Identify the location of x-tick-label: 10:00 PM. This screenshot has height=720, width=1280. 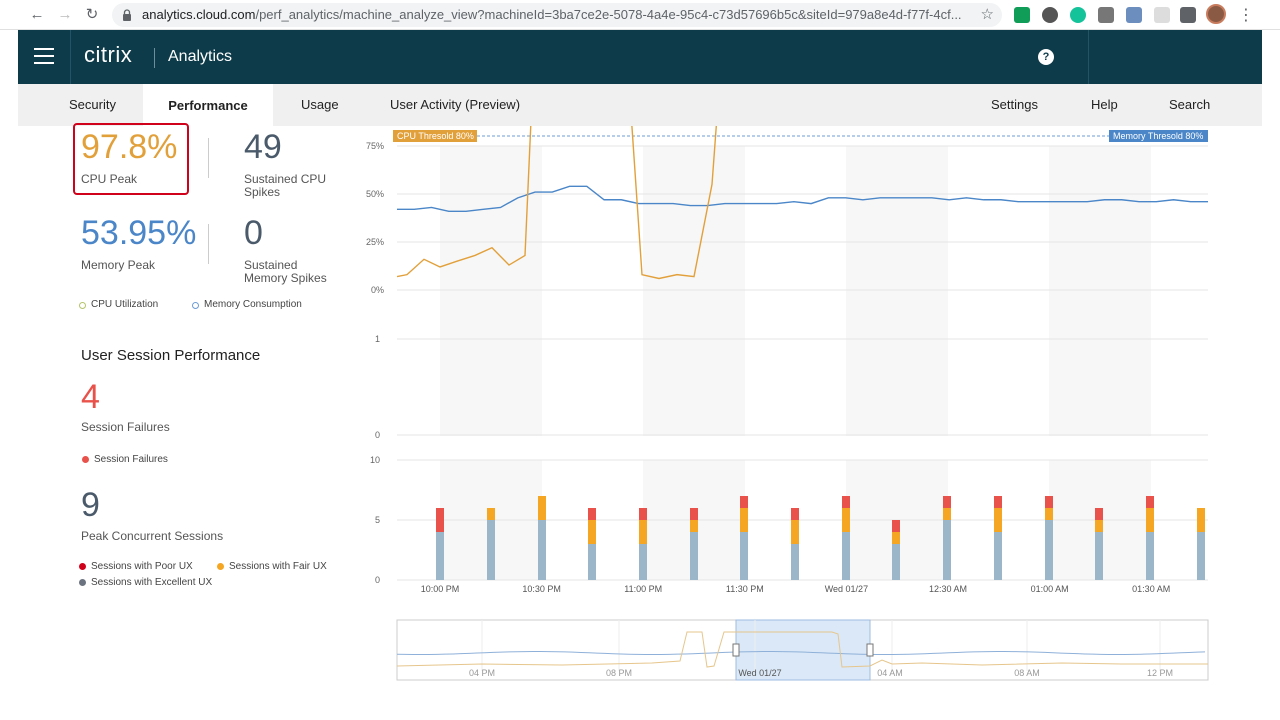
(440, 589).